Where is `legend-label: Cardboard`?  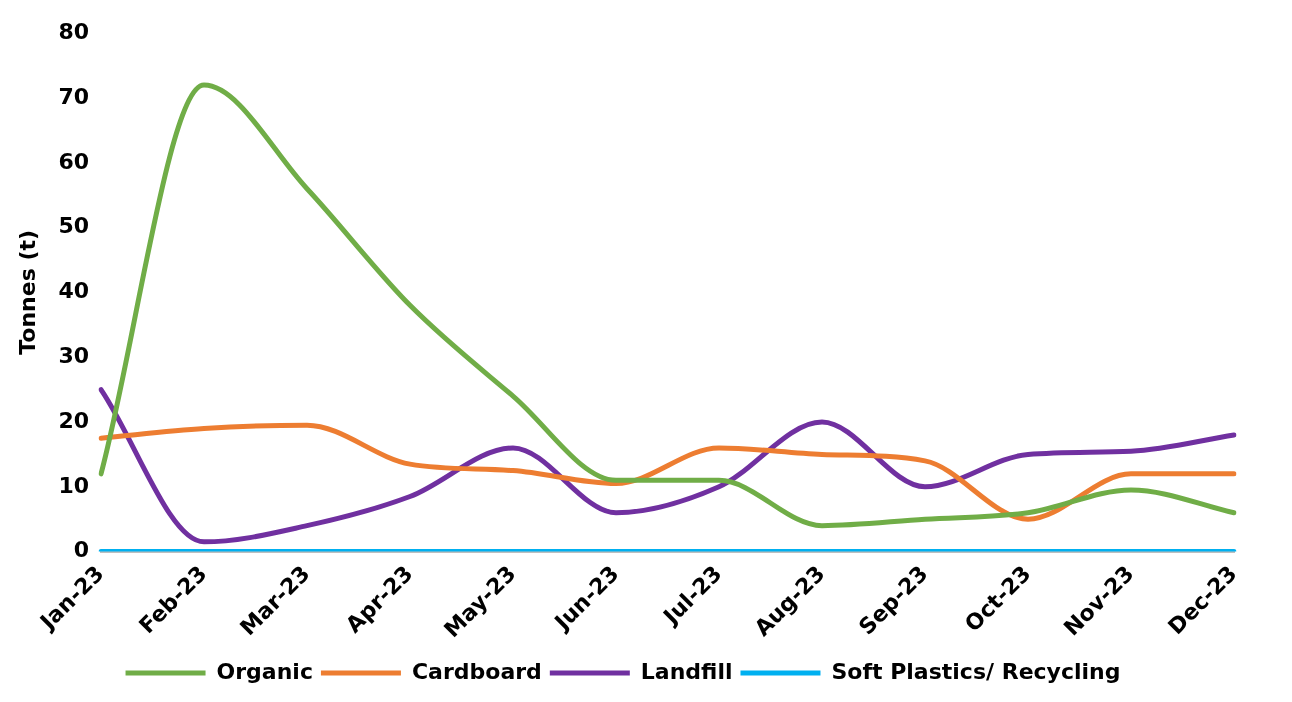 legend-label: Cardboard is located at coordinates (476, 671).